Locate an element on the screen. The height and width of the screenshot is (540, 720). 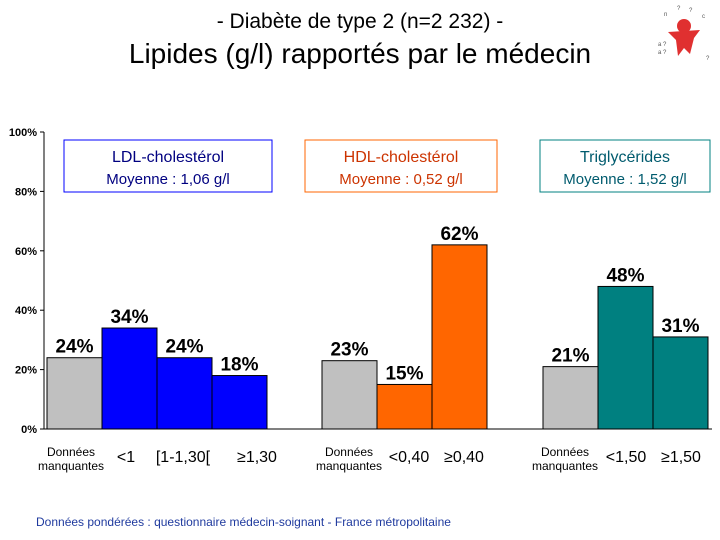
y-tick-label: 60% is located at coordinates (26, 252).